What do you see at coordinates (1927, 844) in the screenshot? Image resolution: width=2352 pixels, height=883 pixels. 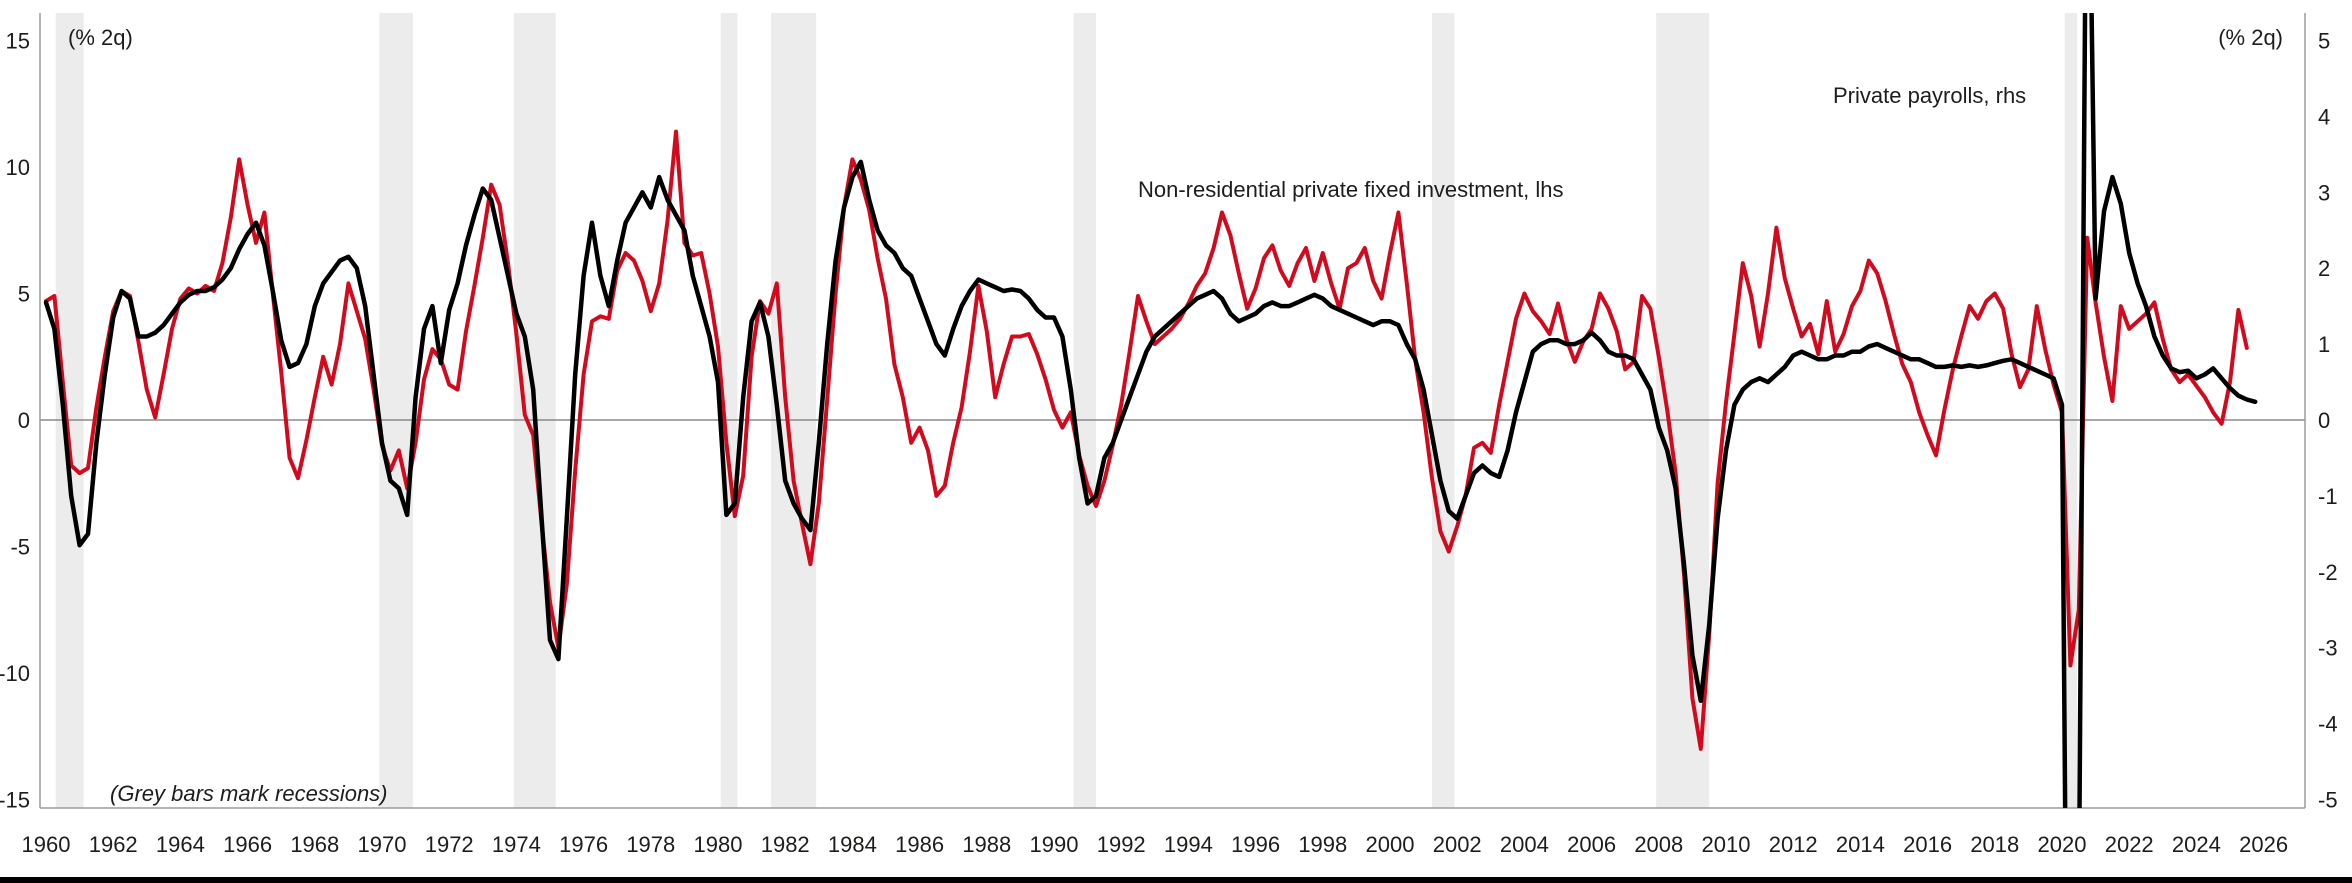 I see `x-axis-tick-label: 2016` at bounding box center [1927, 844].